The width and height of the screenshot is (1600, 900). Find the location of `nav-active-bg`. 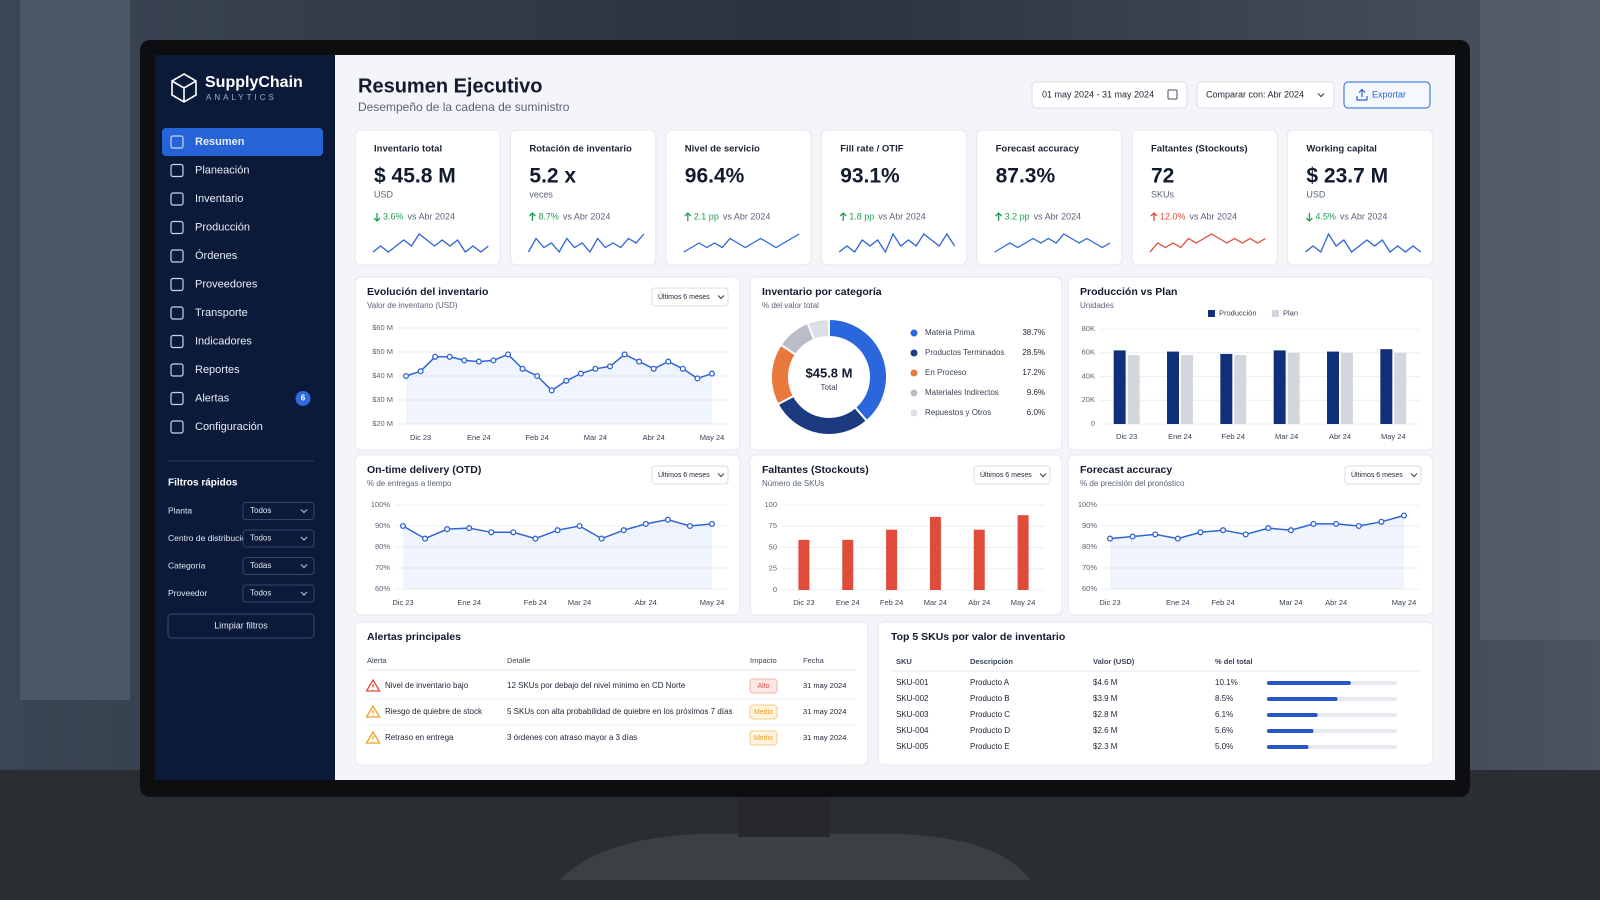

nav-active-bg is located at coordinates (242, 142).